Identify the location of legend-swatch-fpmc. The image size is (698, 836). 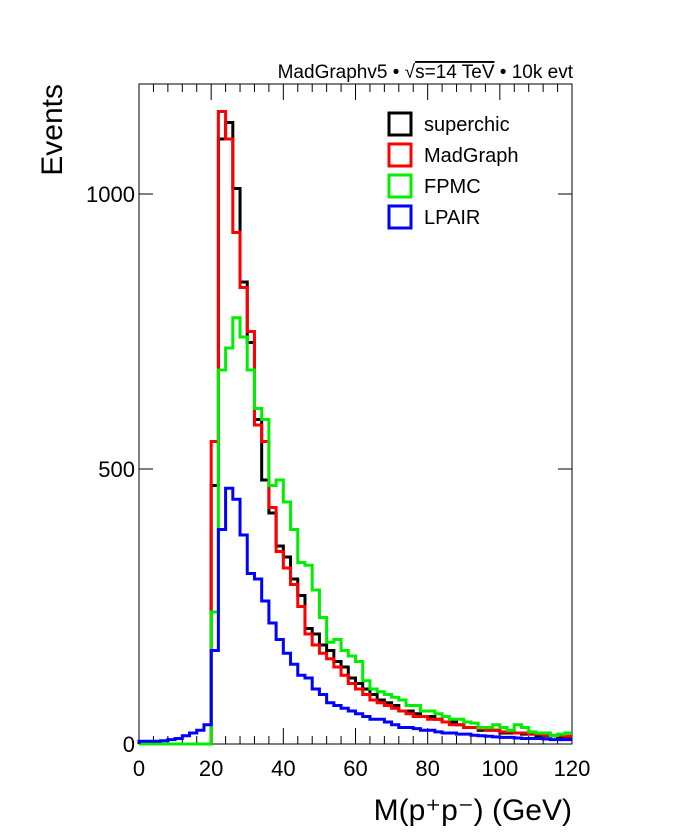
(400, 186).